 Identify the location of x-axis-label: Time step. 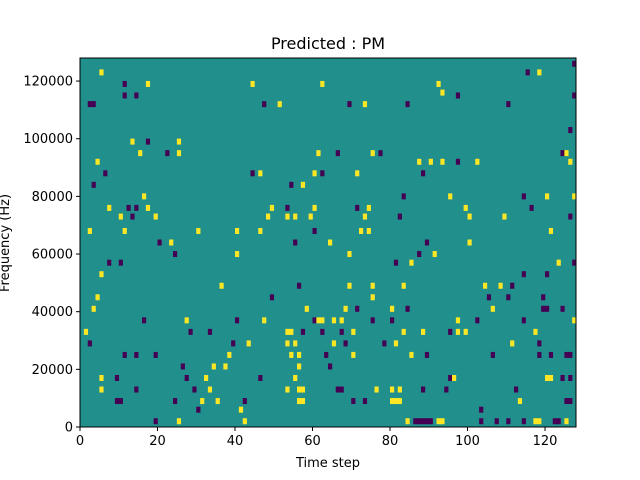
(327, 463).